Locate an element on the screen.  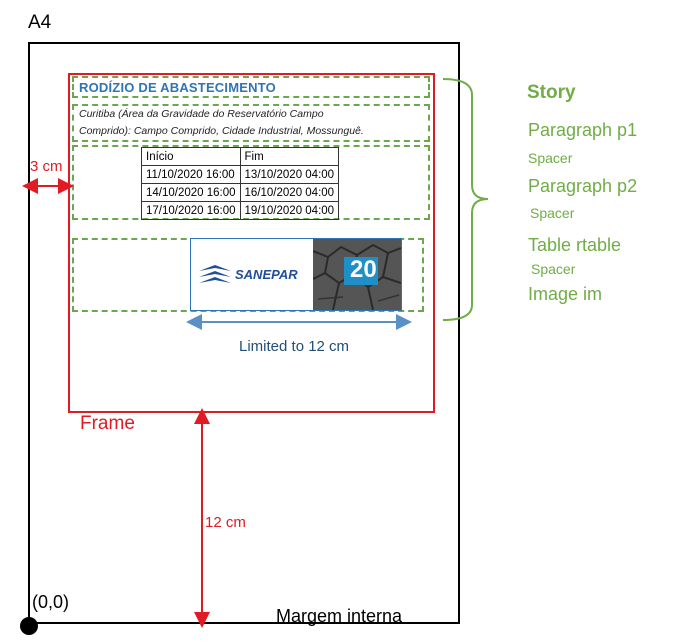
legend-spacer-2: Spacer is located at coordinates (552, 213).